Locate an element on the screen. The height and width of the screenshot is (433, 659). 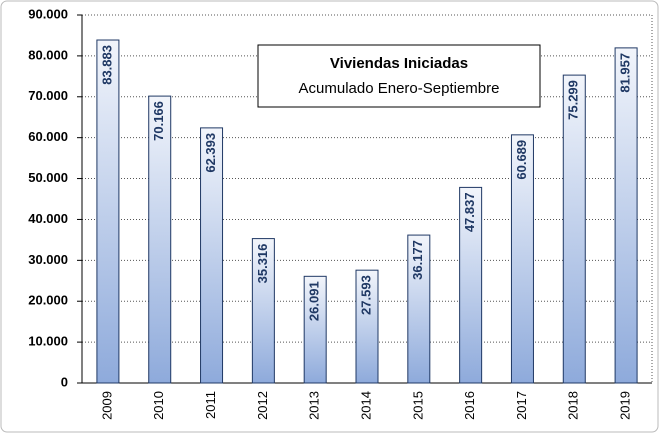
value-label: 27.593 is located at coordinates (365, 295).